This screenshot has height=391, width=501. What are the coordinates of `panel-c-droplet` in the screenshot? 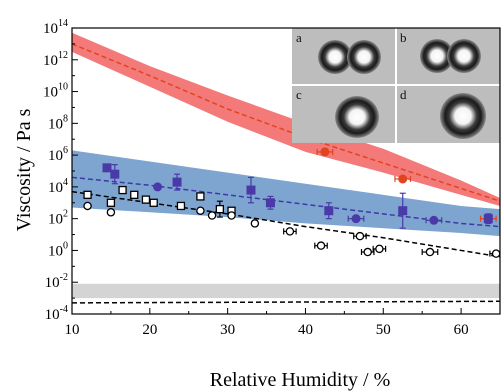 It's located at (357, 117).